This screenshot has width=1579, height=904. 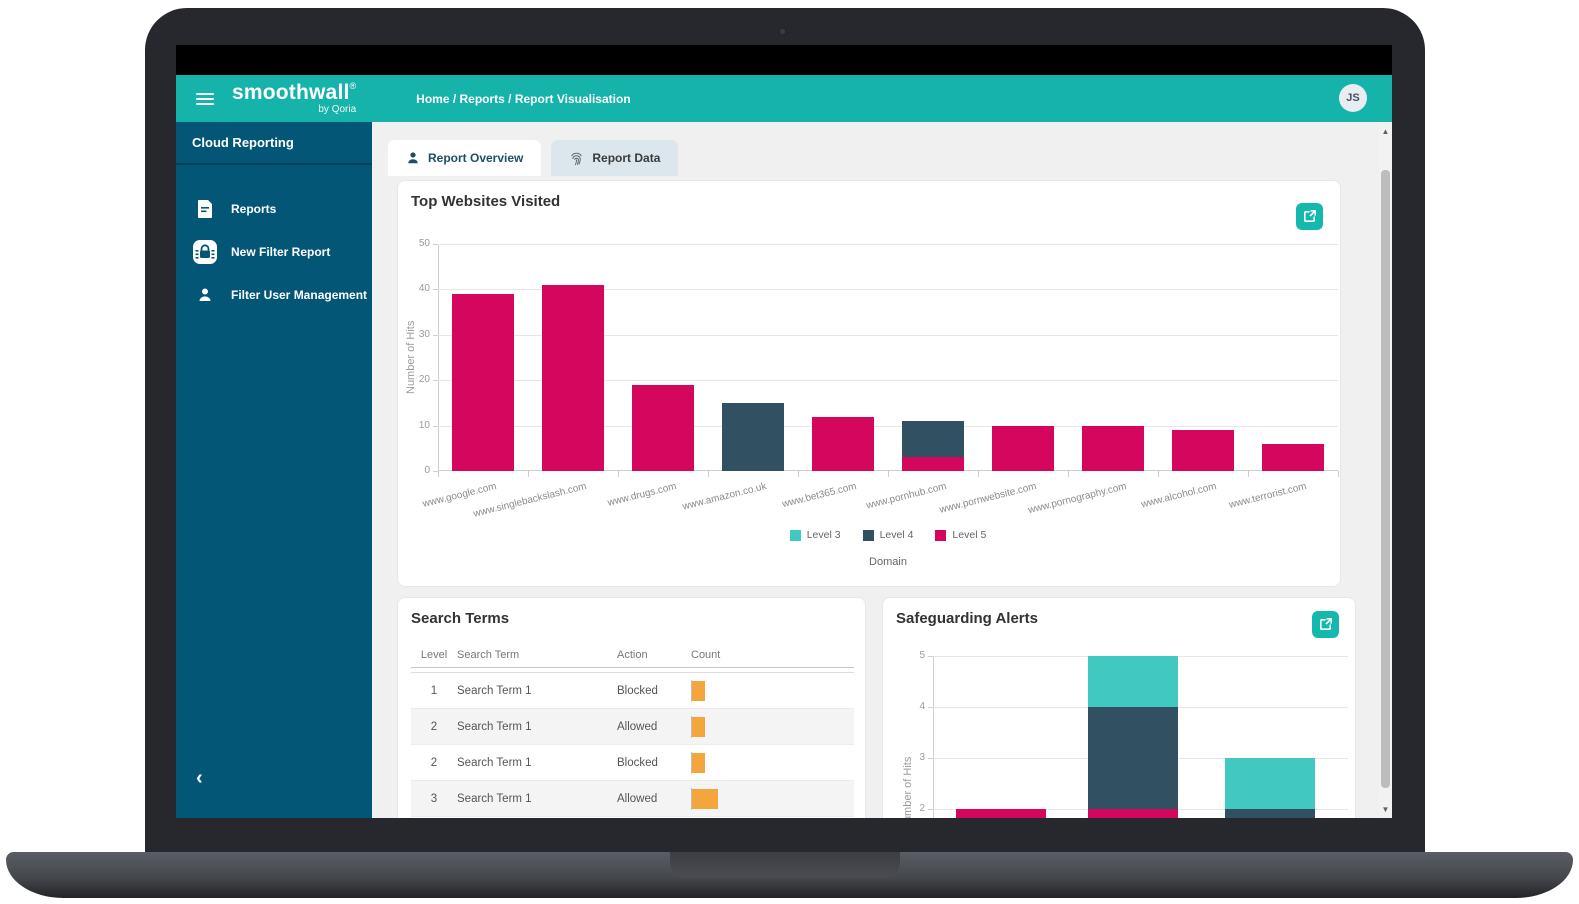 What do you see at coordinates (922, 655) in the screenshot?
I see `y-tick-label: 5` at bounding box center [922, 655].